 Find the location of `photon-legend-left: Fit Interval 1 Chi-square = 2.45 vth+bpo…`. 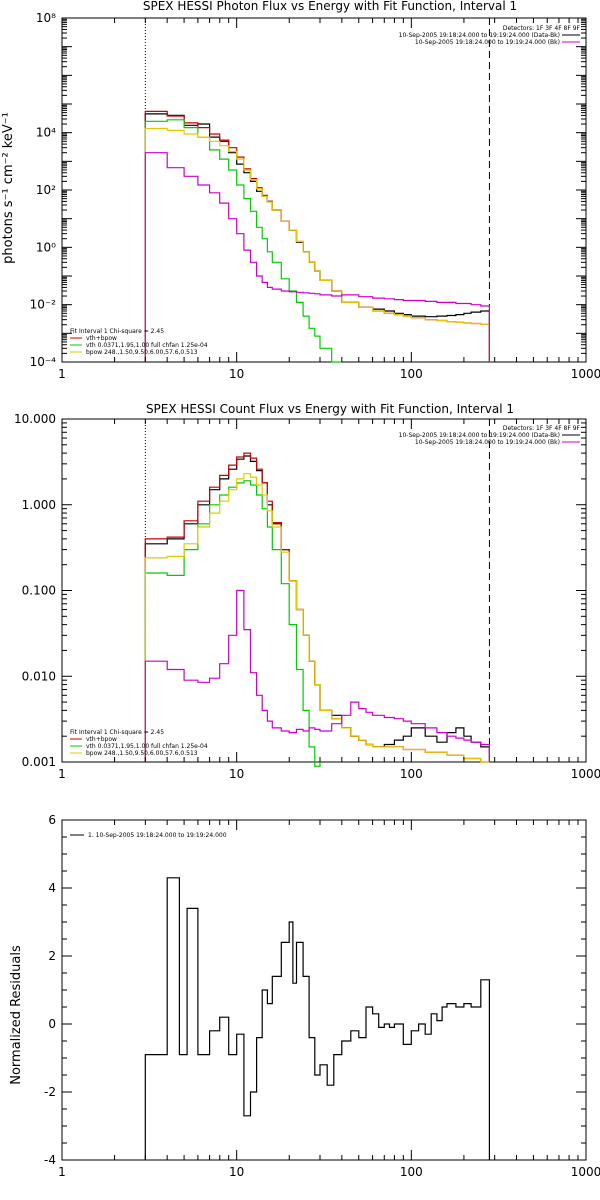

photon-legend-left: Fit Interval 1 Chi-square = 2.45 vth+bpo… is located at coordinates (139, 342).